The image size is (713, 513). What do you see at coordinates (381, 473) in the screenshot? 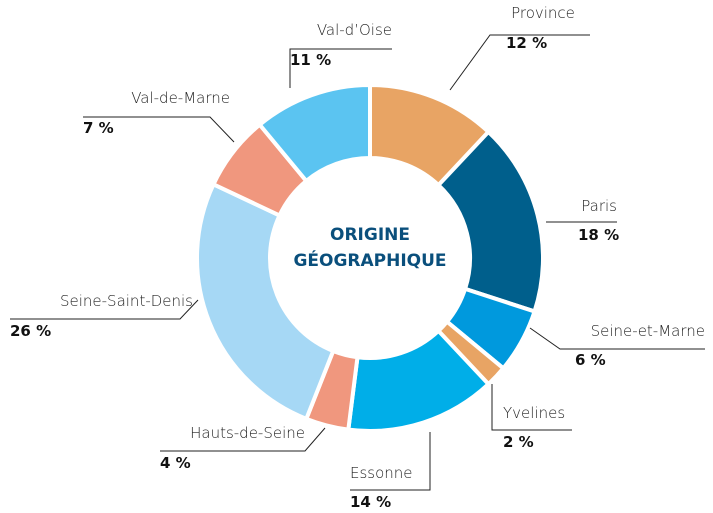
I see `slice-label: Essonne` at bounding box center [381, 473].